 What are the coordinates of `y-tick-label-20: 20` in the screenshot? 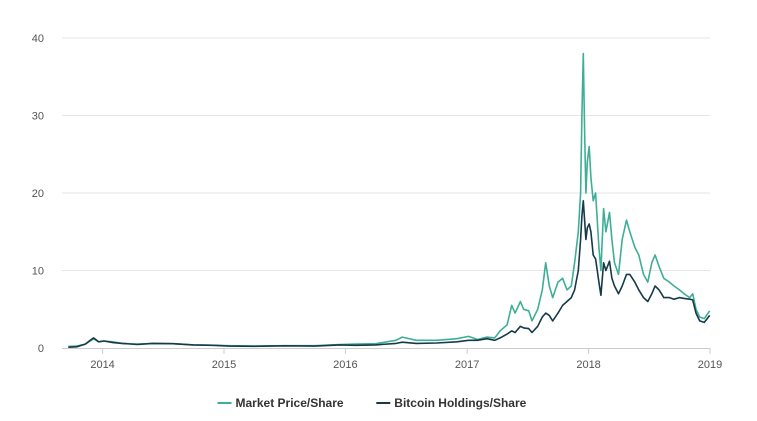 It's located at (38, 194).